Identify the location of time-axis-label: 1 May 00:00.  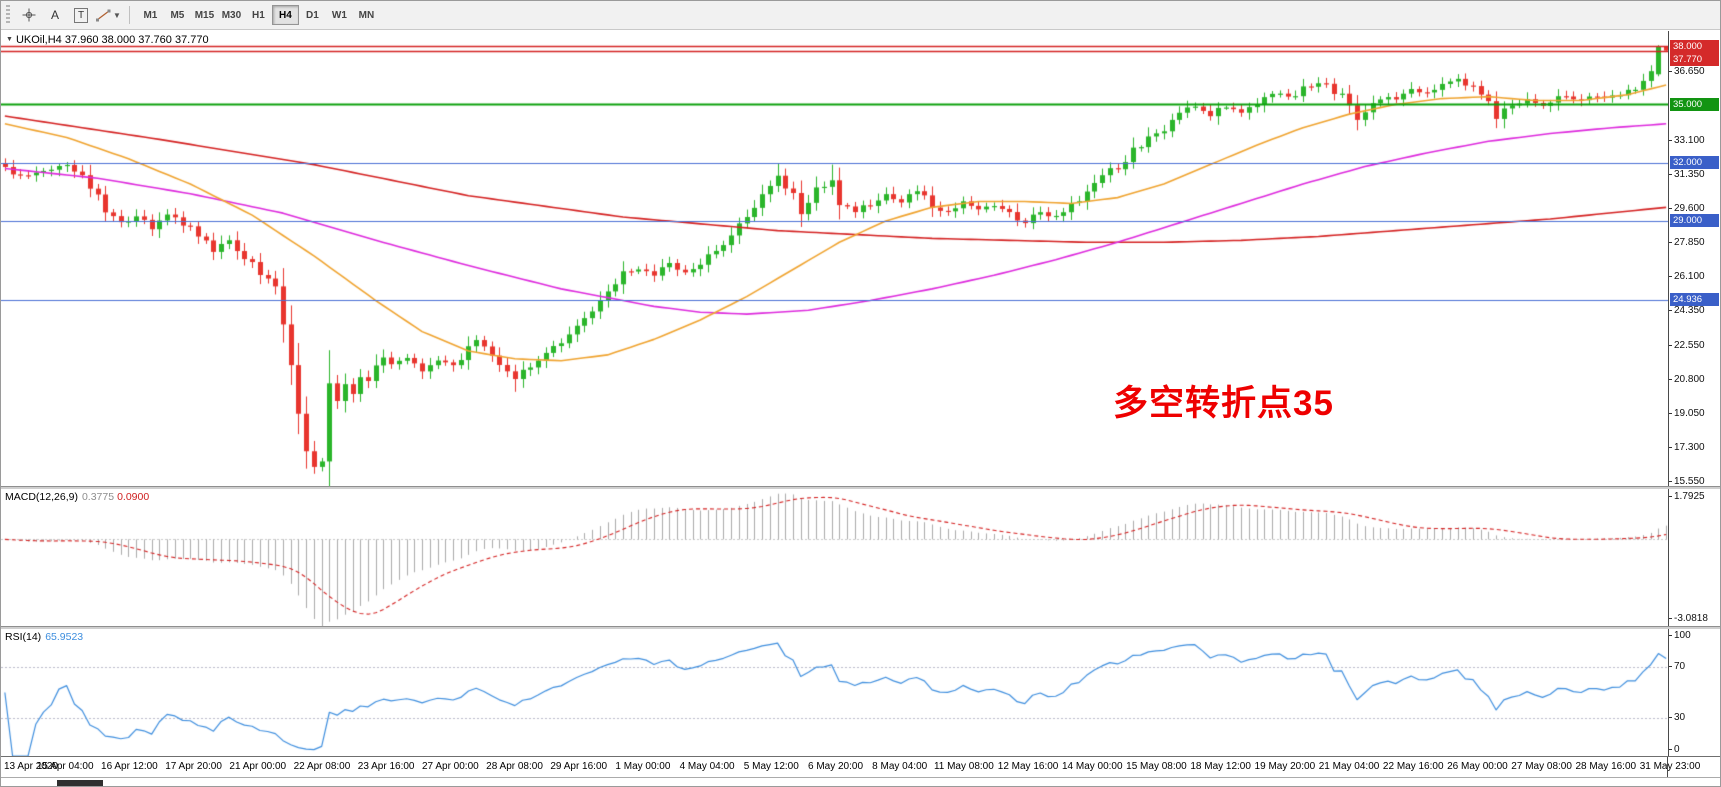
(643, 766).